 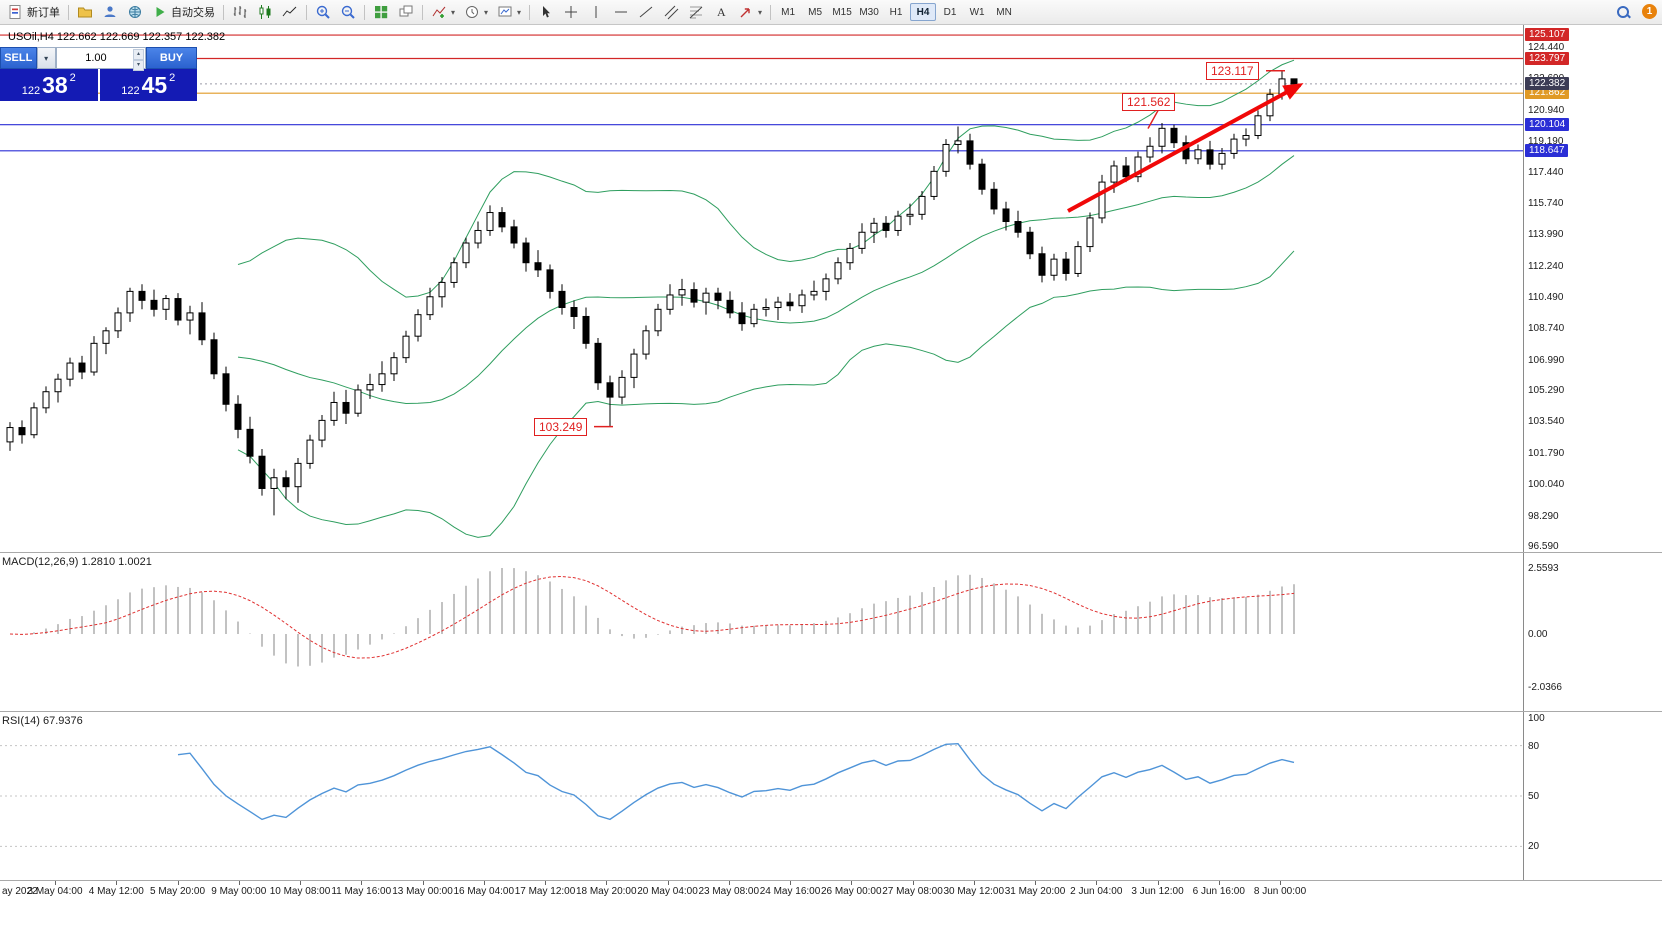 What do you see at coordinates (923, 12) in the screenshot?
I see `timeframe-button-h4: H4` at bounding box center [923, 12].